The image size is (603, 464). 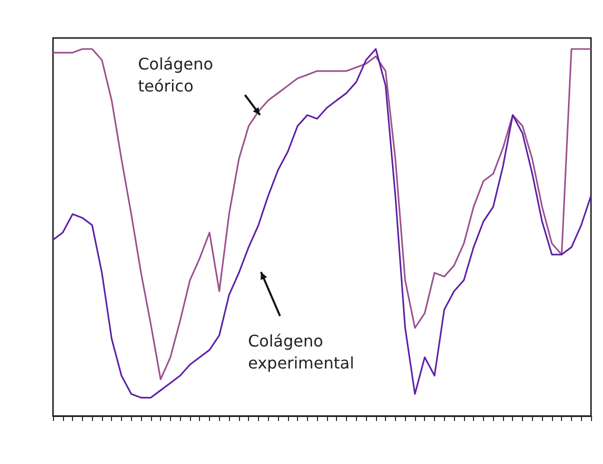 I want to click on series-label: Colágeno experimental, so click(x=301, y=352).